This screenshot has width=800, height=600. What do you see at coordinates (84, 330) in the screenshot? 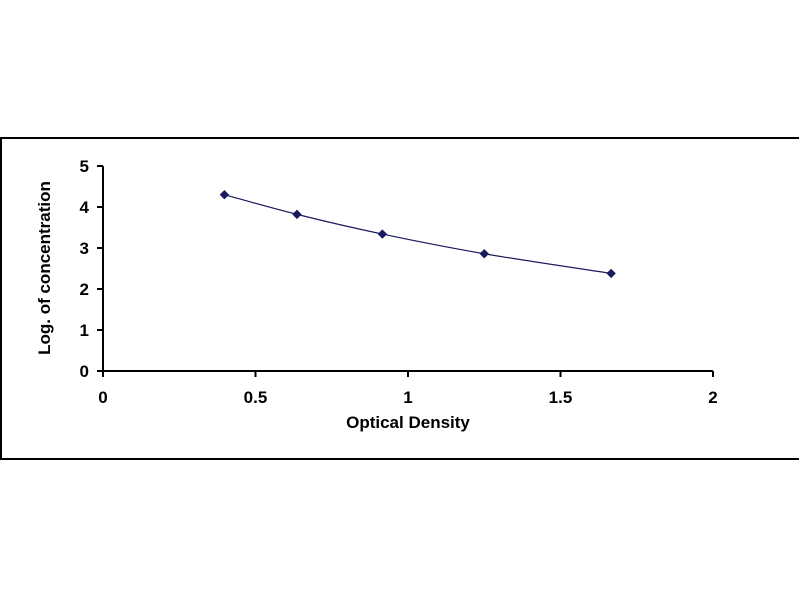
I see `y-tick-label: 1` at bounding box center [84, 330].